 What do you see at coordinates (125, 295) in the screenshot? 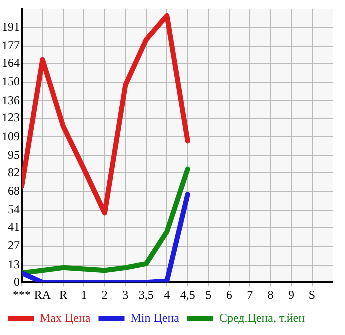
I see `x-tick-label: 3` at bounding box center [125, 295].